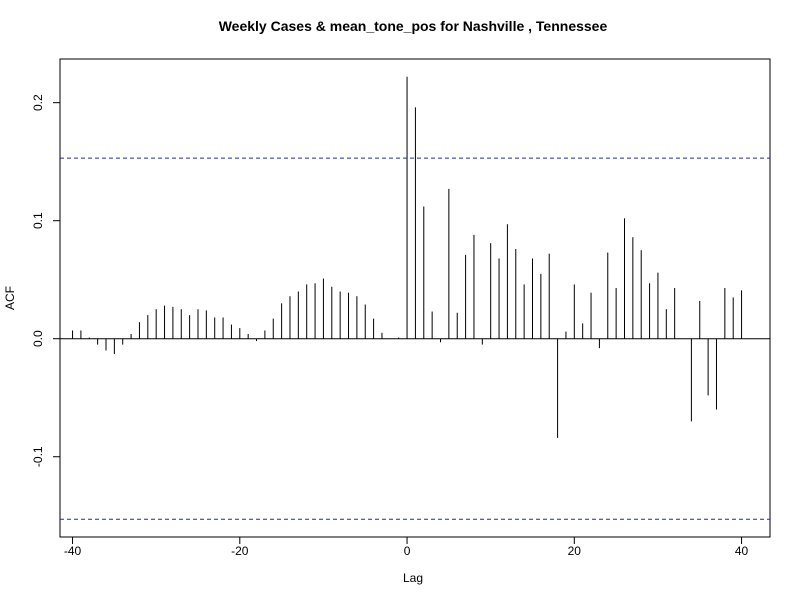  I want to click on y-tick-label: 0.2, so click(38, 102).